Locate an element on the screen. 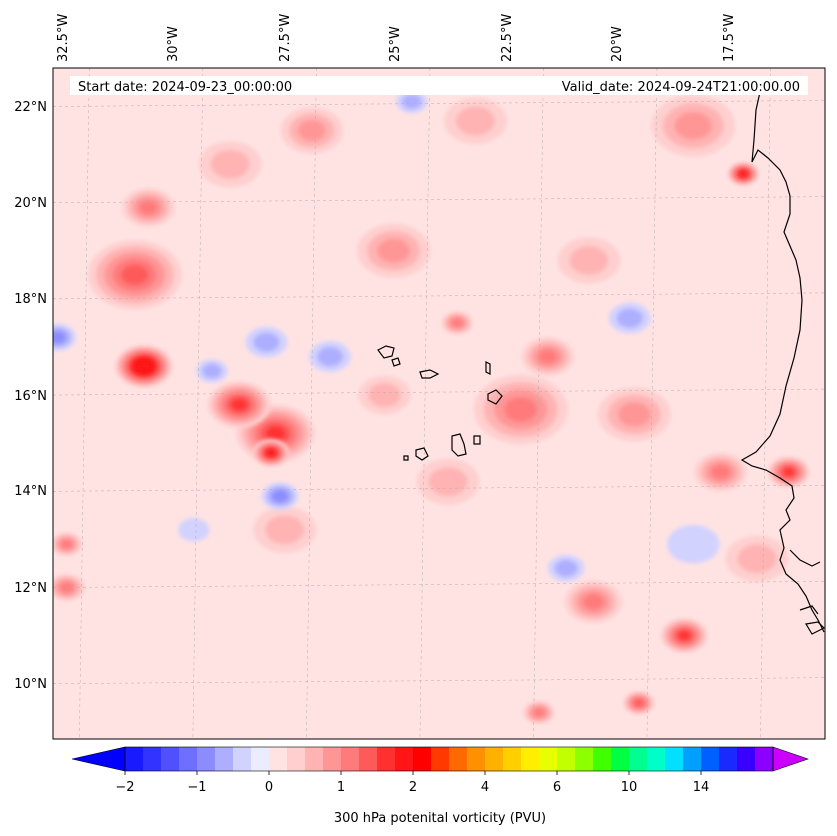 The height and width of the screenshot is (836, 837). colorbar-tick-label-3: 1 is located at coordinates (341, 787).